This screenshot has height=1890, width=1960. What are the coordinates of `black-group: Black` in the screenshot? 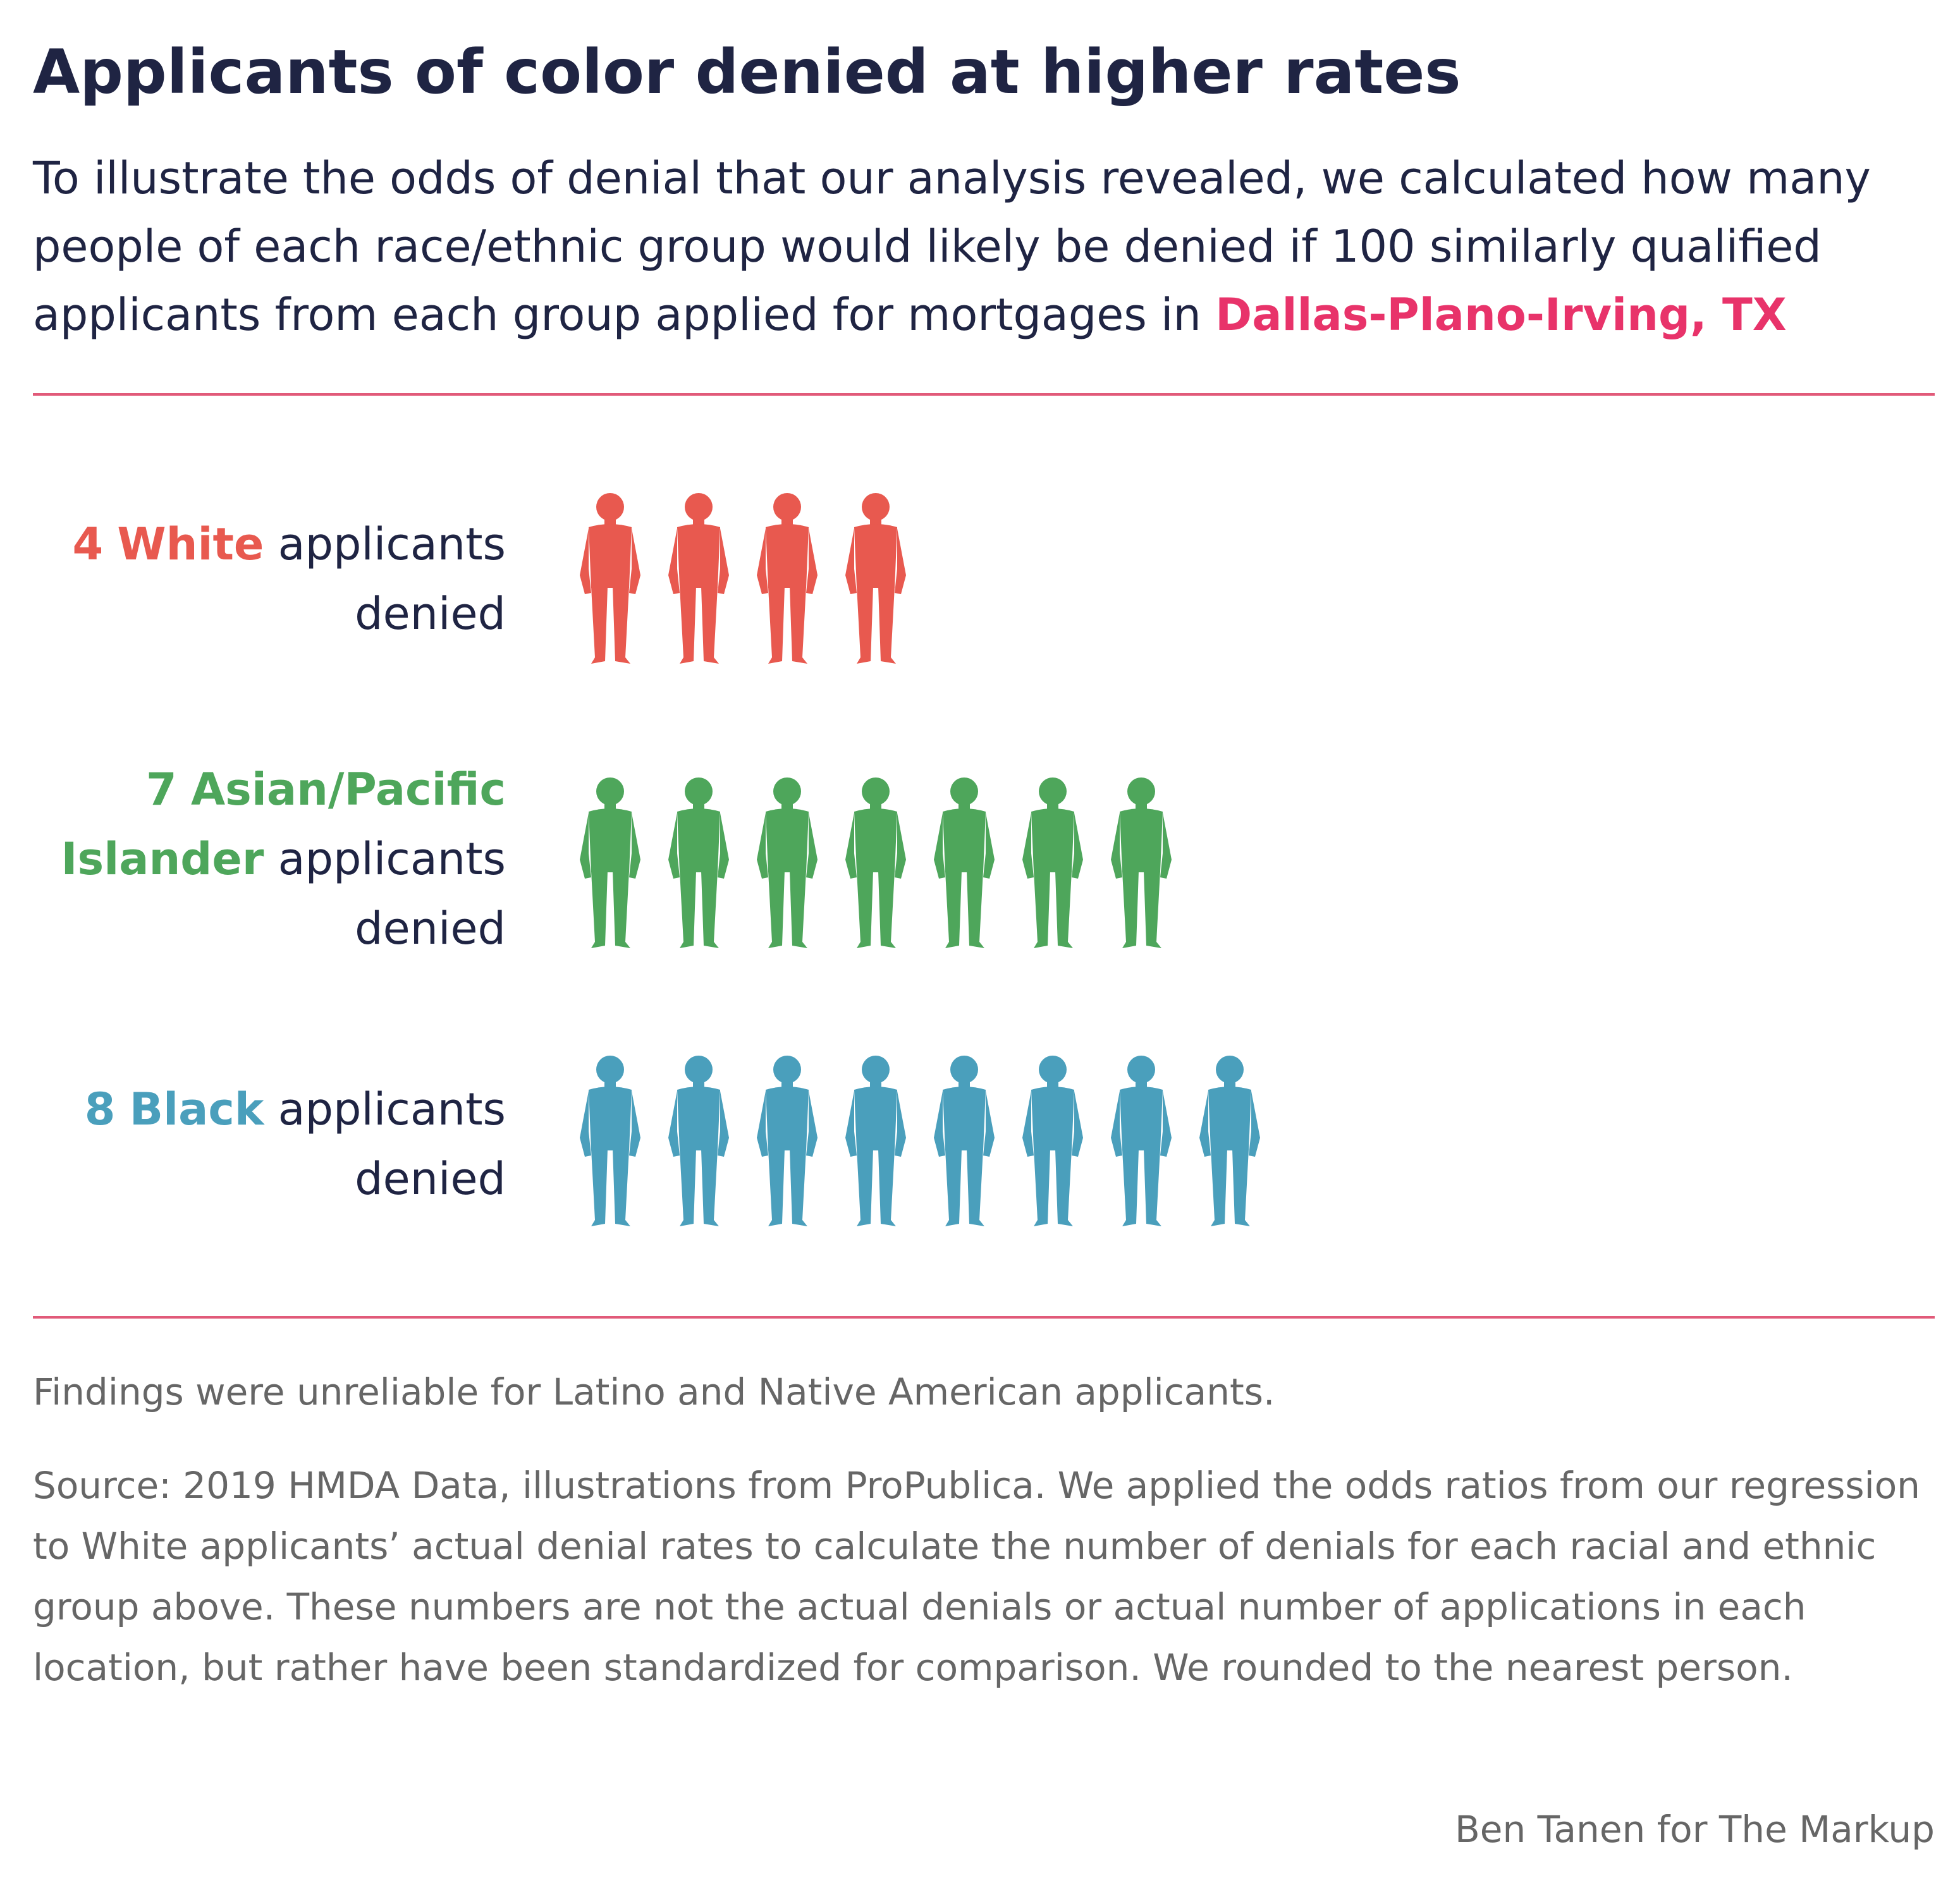 It's located at (196, 1109).